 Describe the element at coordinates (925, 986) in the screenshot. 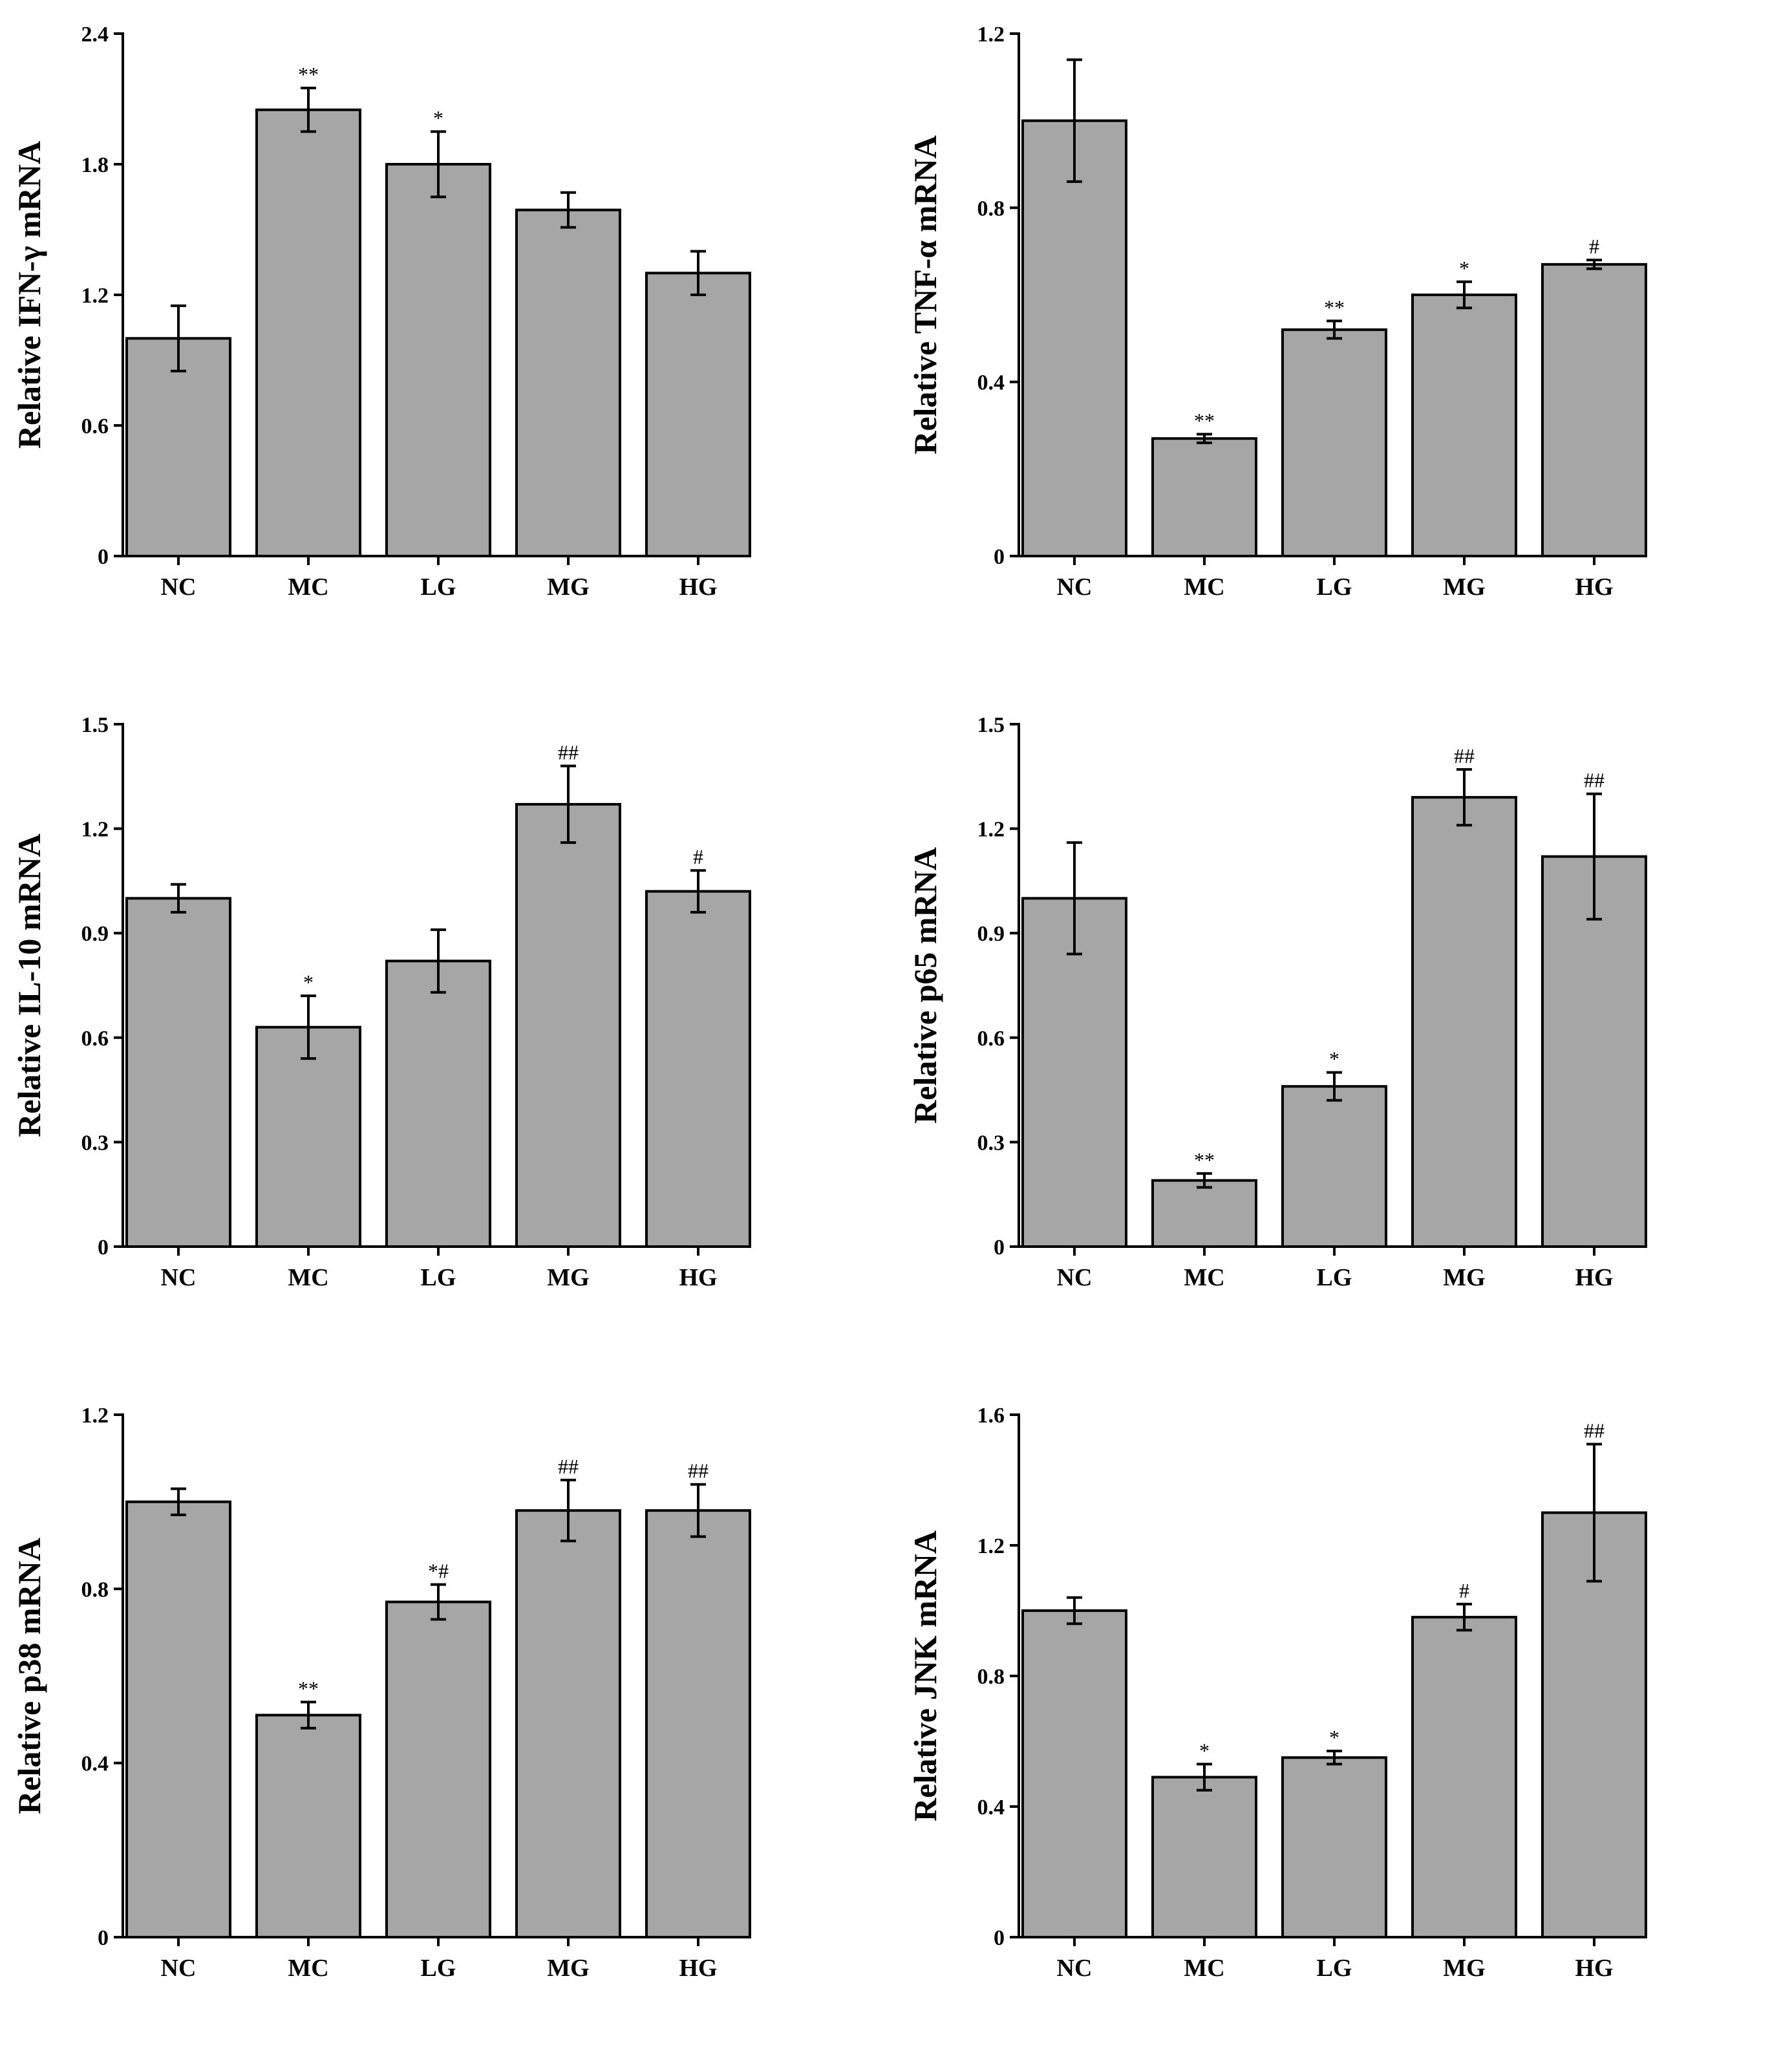

I see `y-axis-title: Relative p65 mRNA` at that location.